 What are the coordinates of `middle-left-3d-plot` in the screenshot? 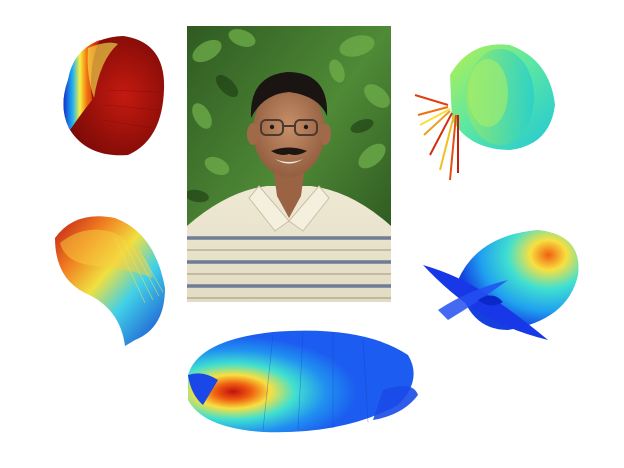 It's located at (107, 278).